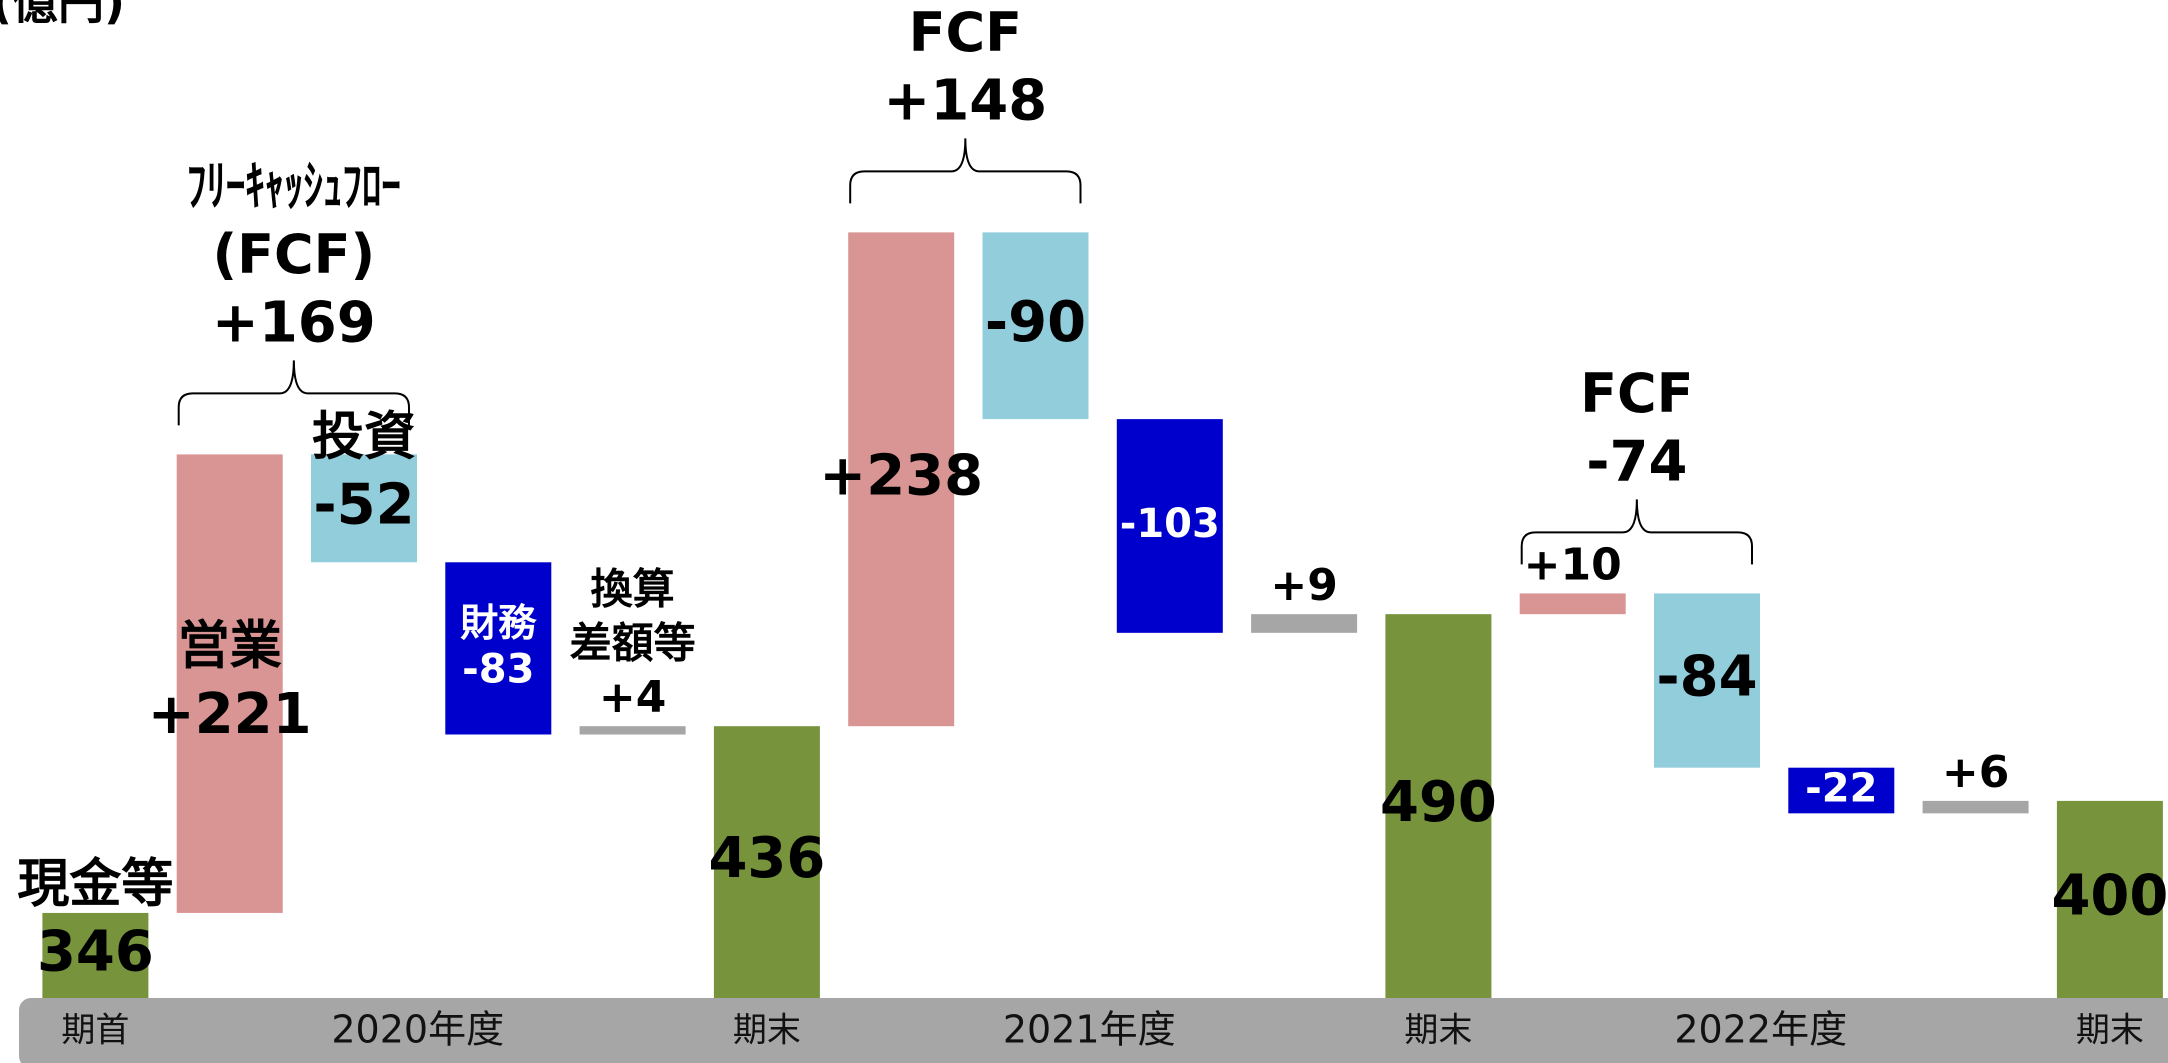 This screenshot has height=1063, width=2168. I want to click on unit-title: (億円), so click(62, 15).